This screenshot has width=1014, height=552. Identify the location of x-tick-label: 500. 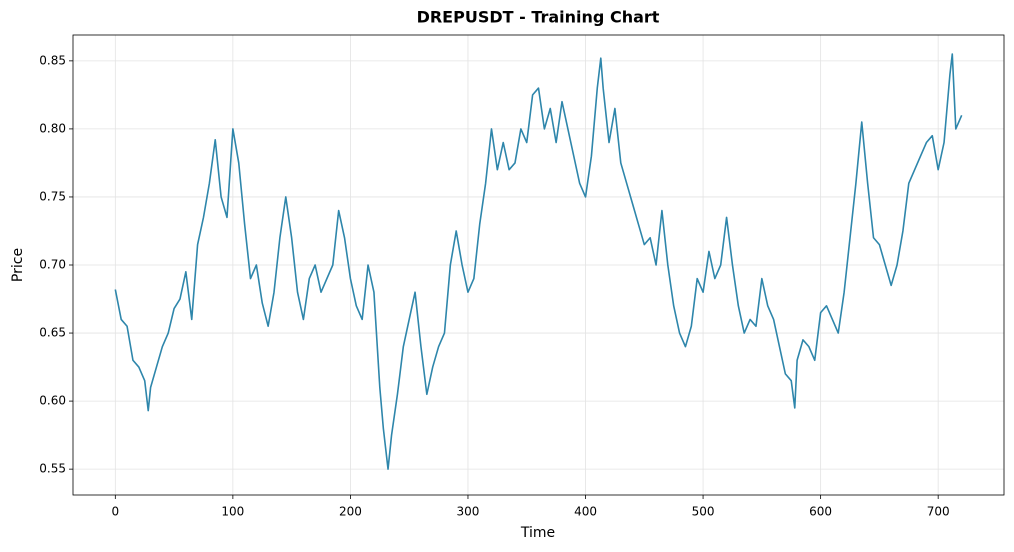
(703, 512).